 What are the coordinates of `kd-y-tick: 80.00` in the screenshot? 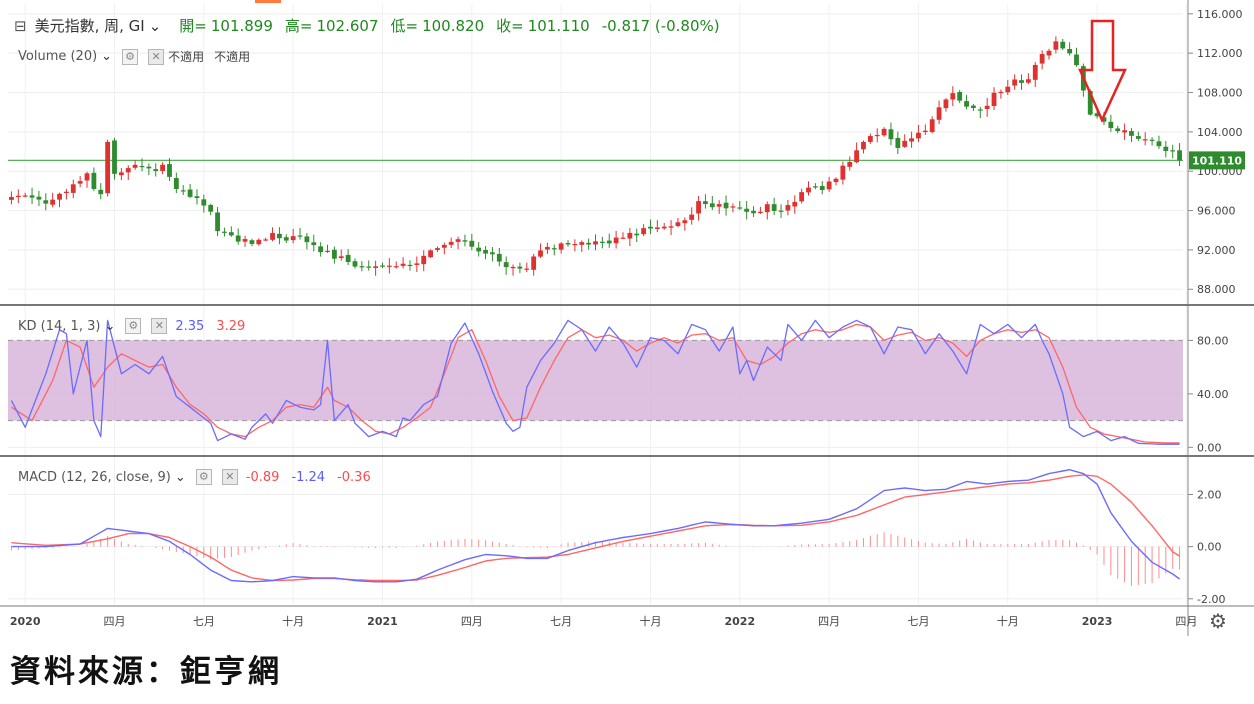 It's located at (1213, 340).